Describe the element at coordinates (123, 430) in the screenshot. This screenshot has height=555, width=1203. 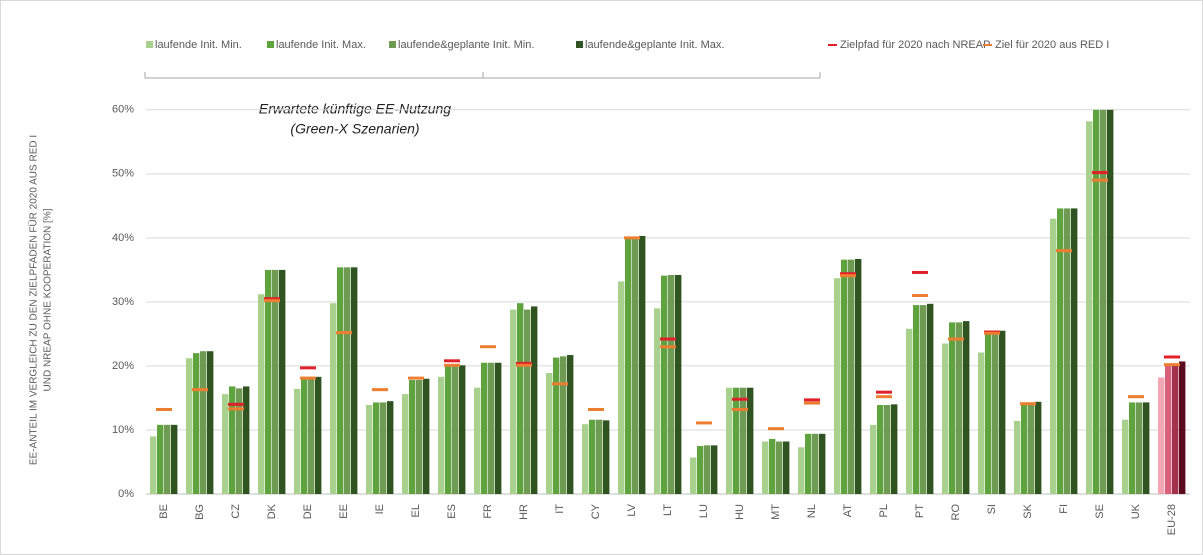
I see `y-tick-label: 10%` at that location.